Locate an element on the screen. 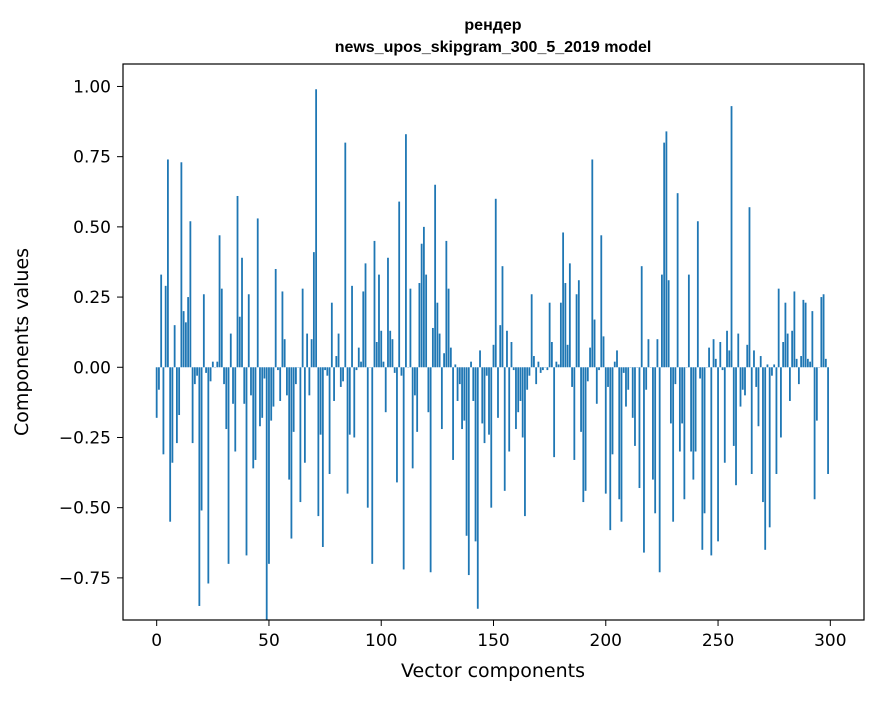  y-tick-label: −0.75 is located at coordinates (85, 579).